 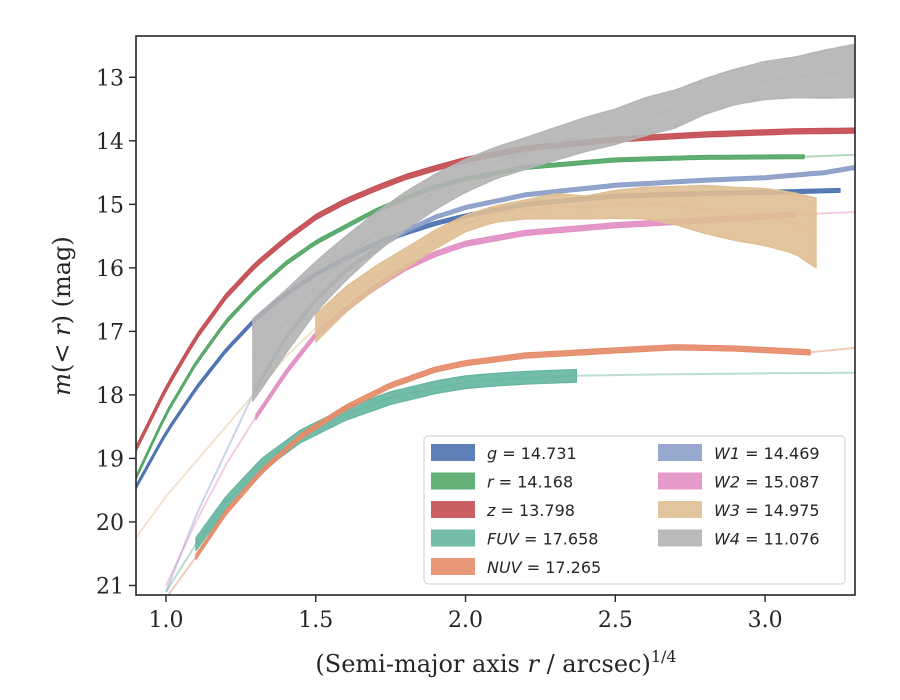 What do you see at coordinates (110, 78) in the screenshot?
I see `y-tick-label: 13` at bounding box center [110, 78].